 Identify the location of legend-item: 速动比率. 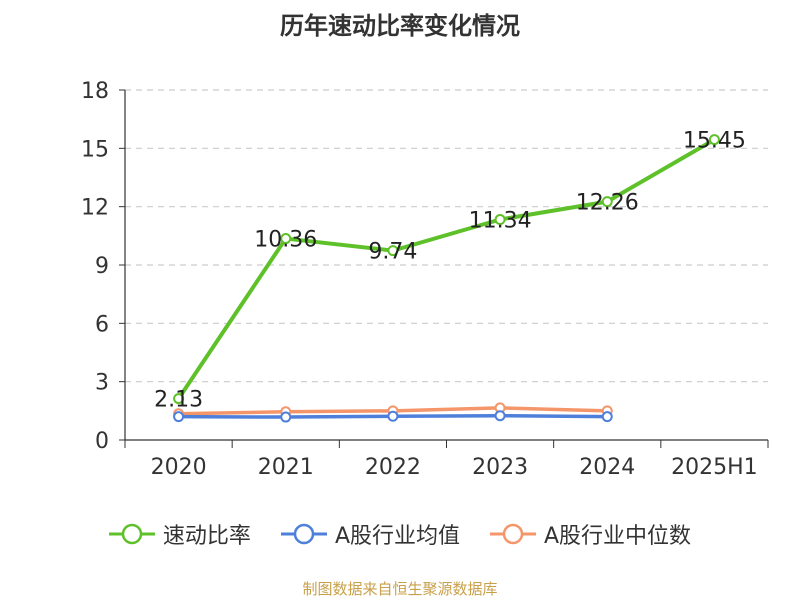
(179, 534).